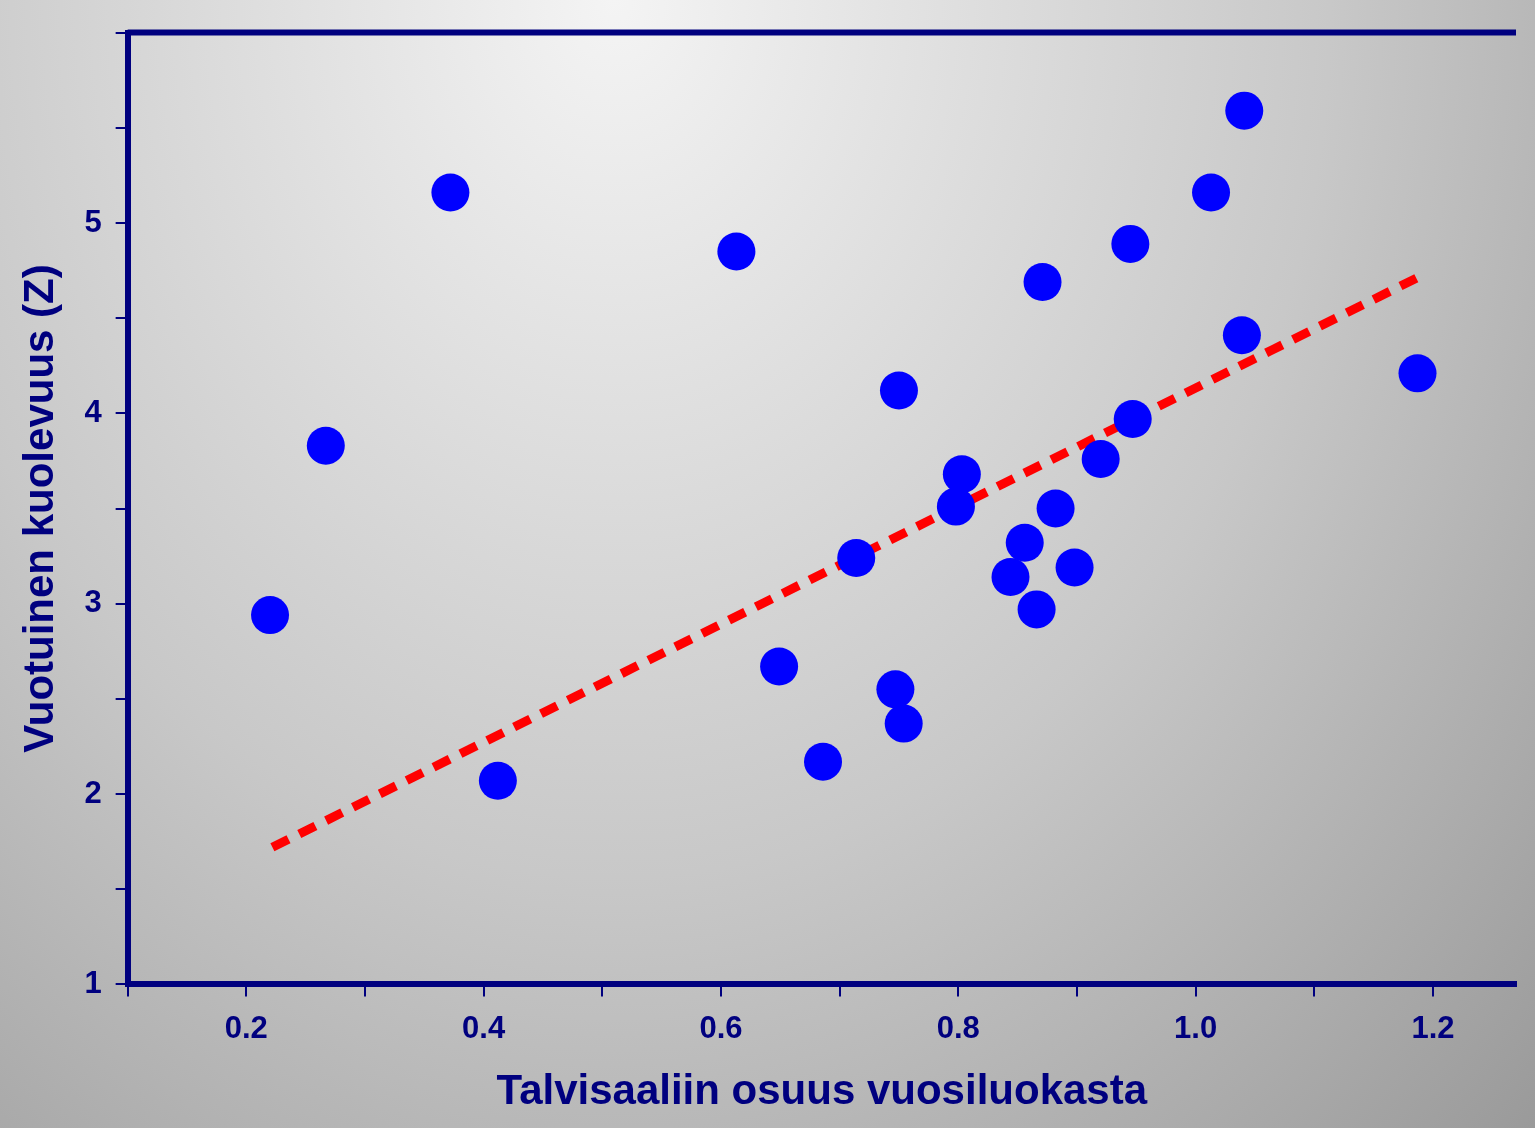 The width and height of the screenshot is (1535, 1128). What do you see at coordinates (93, 221) in the screenshot?
I see `y-tick-label: 5` at bounding box center [93, 221].